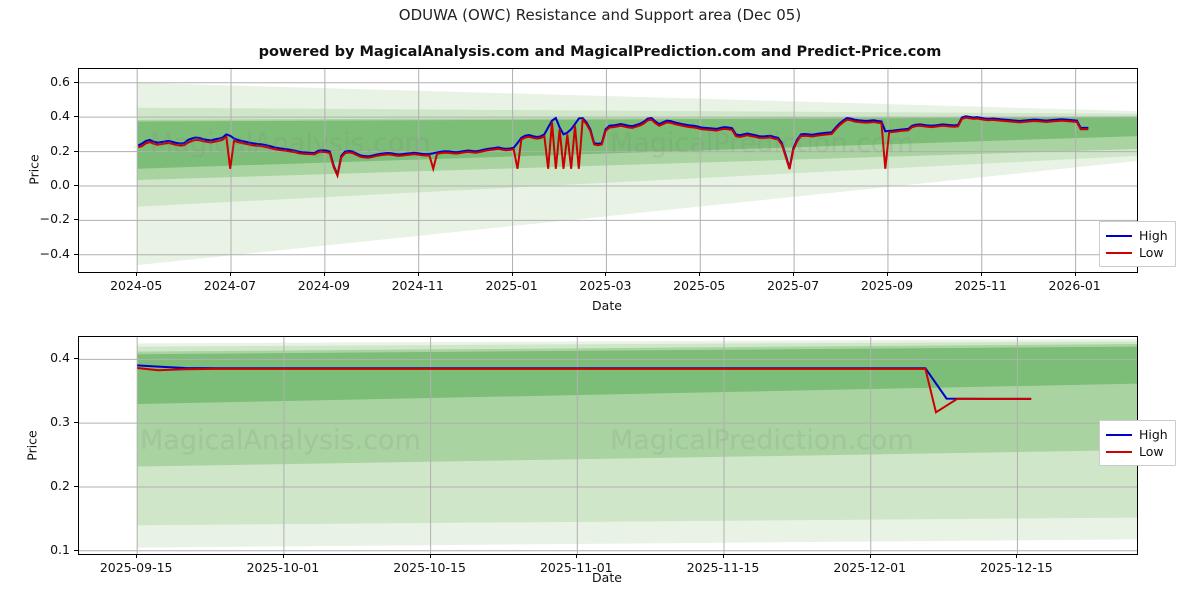 Image resolution: width=1200 pixels, height=600 pixels. Describe the element at coordinates (607, 577) in the screenshot. I see `bottom-x-axis-label: Date` at that location.